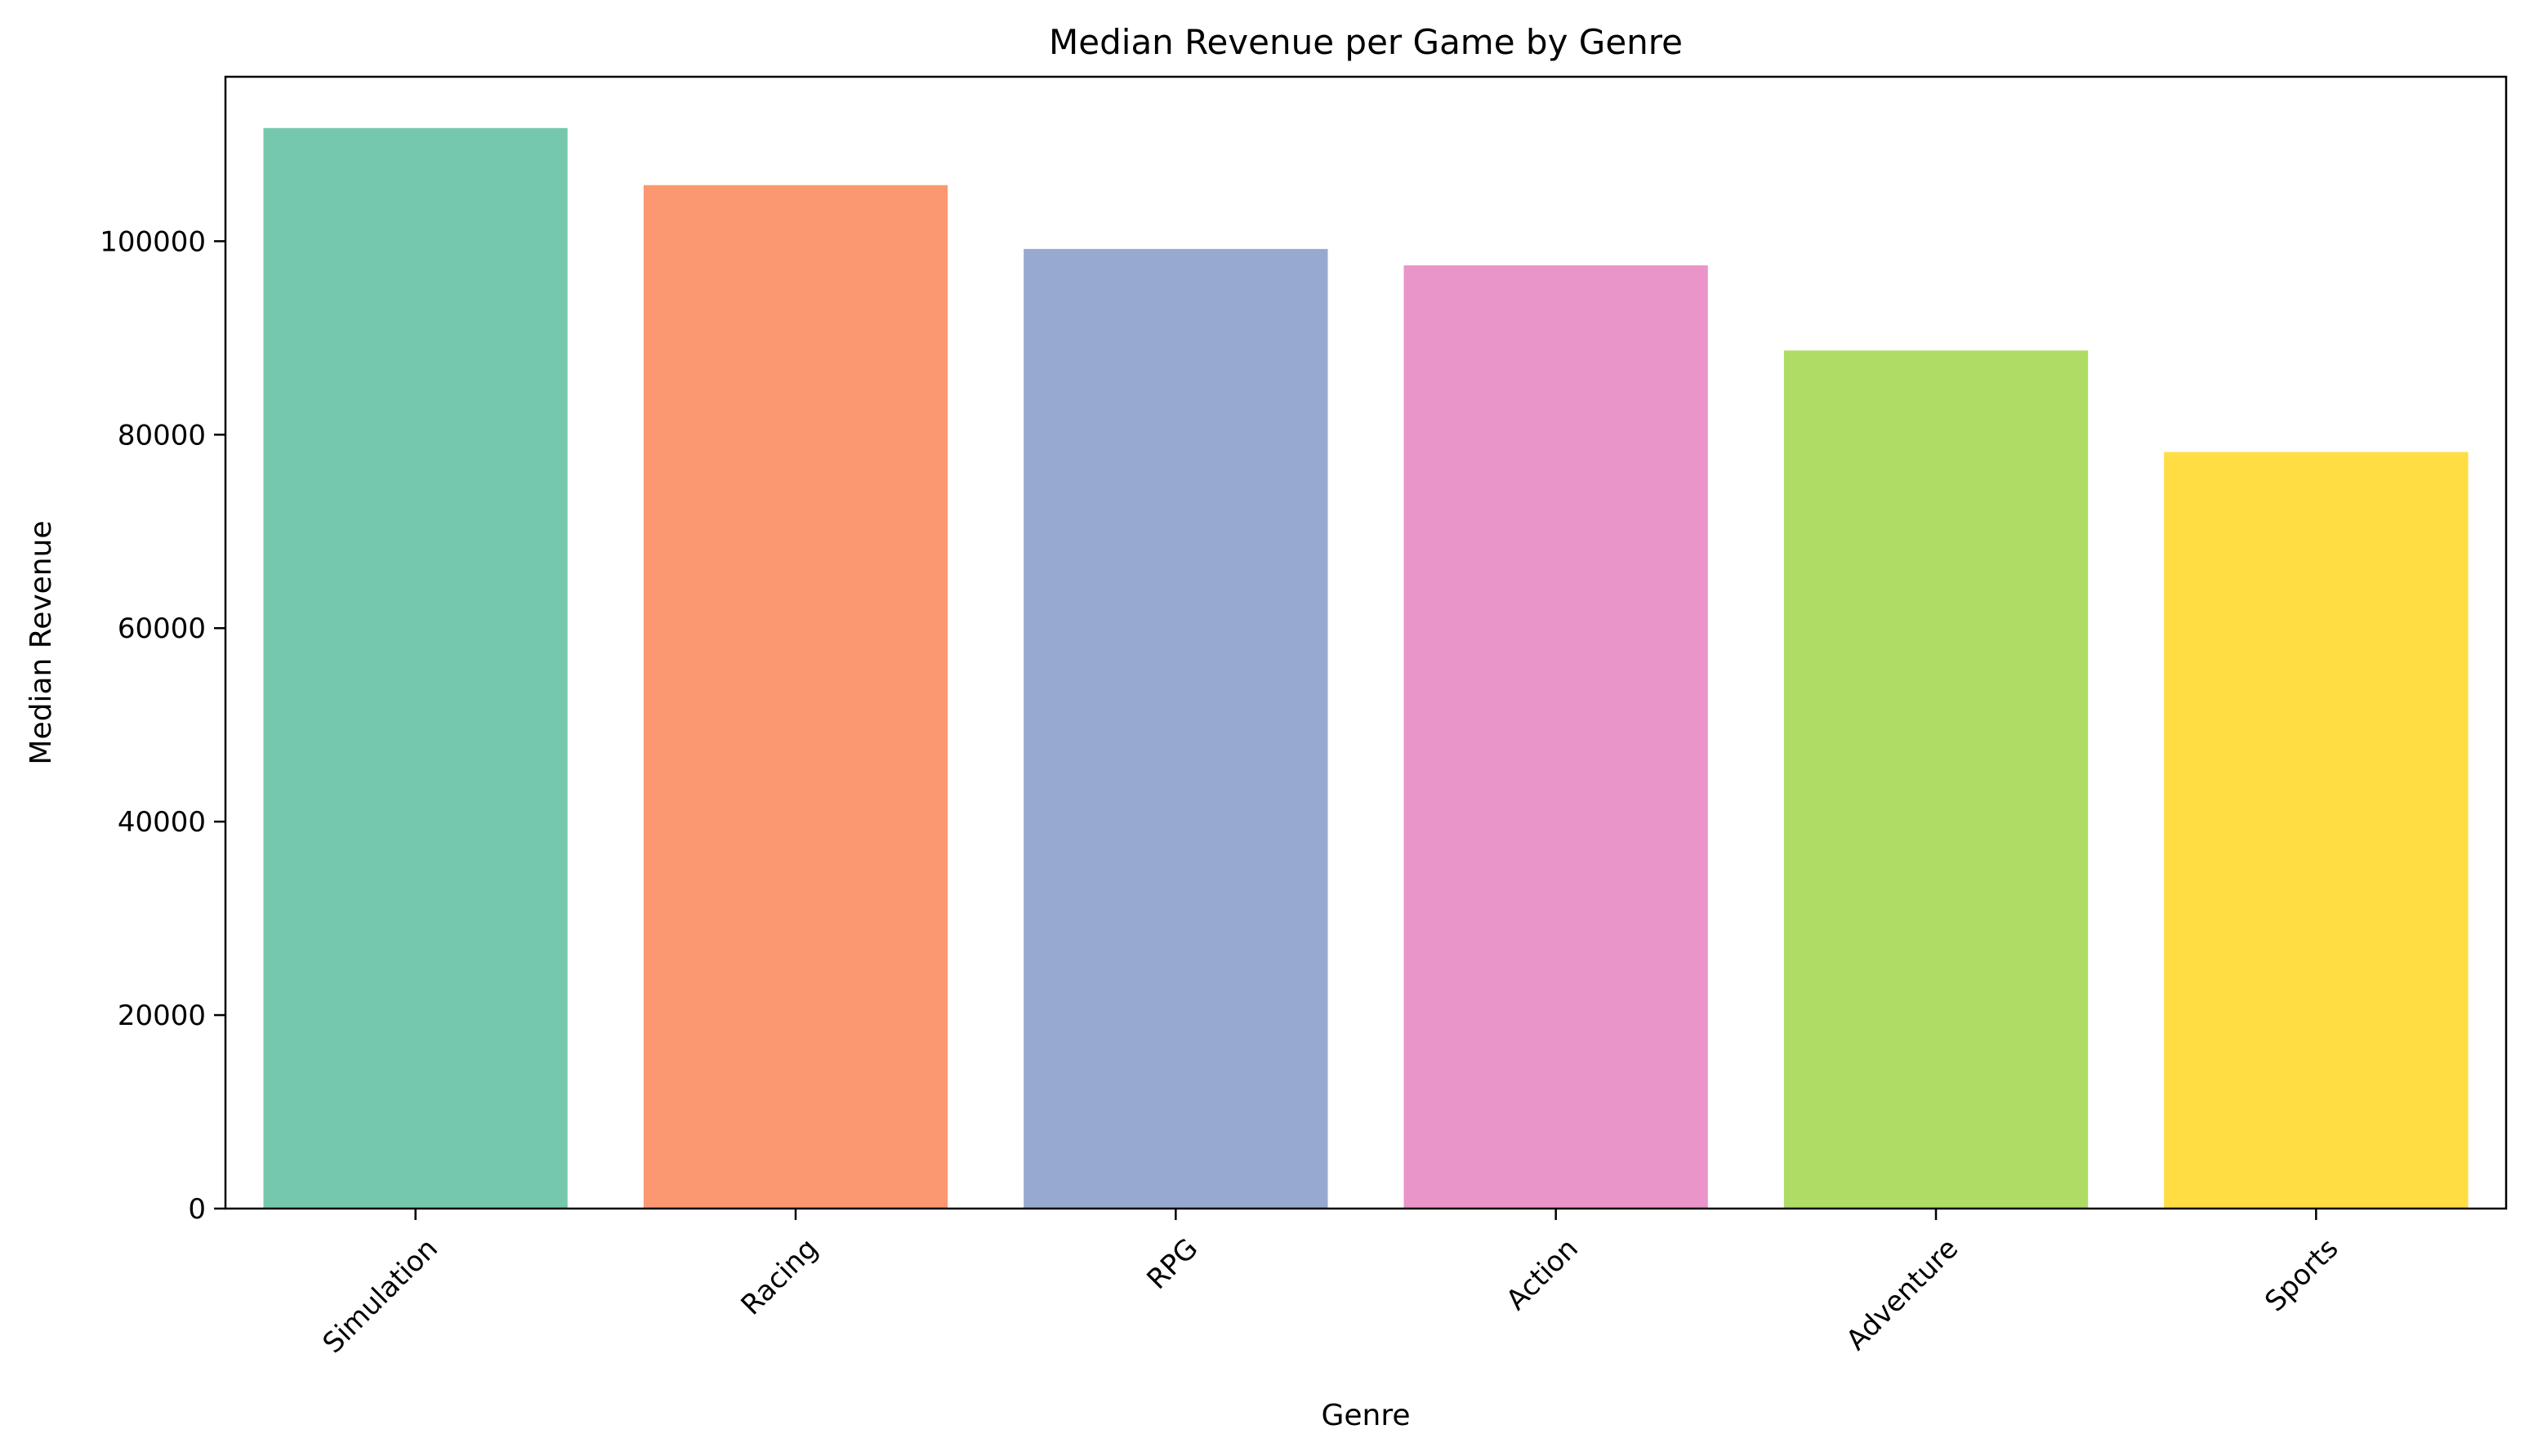 The width and height of the screenshot is (2529, 1456). What do you see at coordinates (162, 436) in the screenshot?
I see `y-tick-label: 80000` at bounding box center [162, 436].